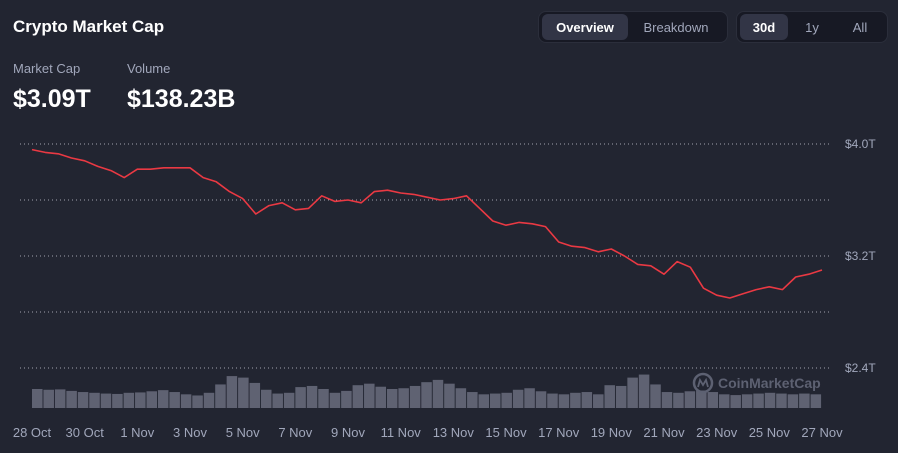  What do you see at coordinates (295, 432) in the screenshot?
I see `x-tick-label: 7 Nov` at bounding box center [295, 432].